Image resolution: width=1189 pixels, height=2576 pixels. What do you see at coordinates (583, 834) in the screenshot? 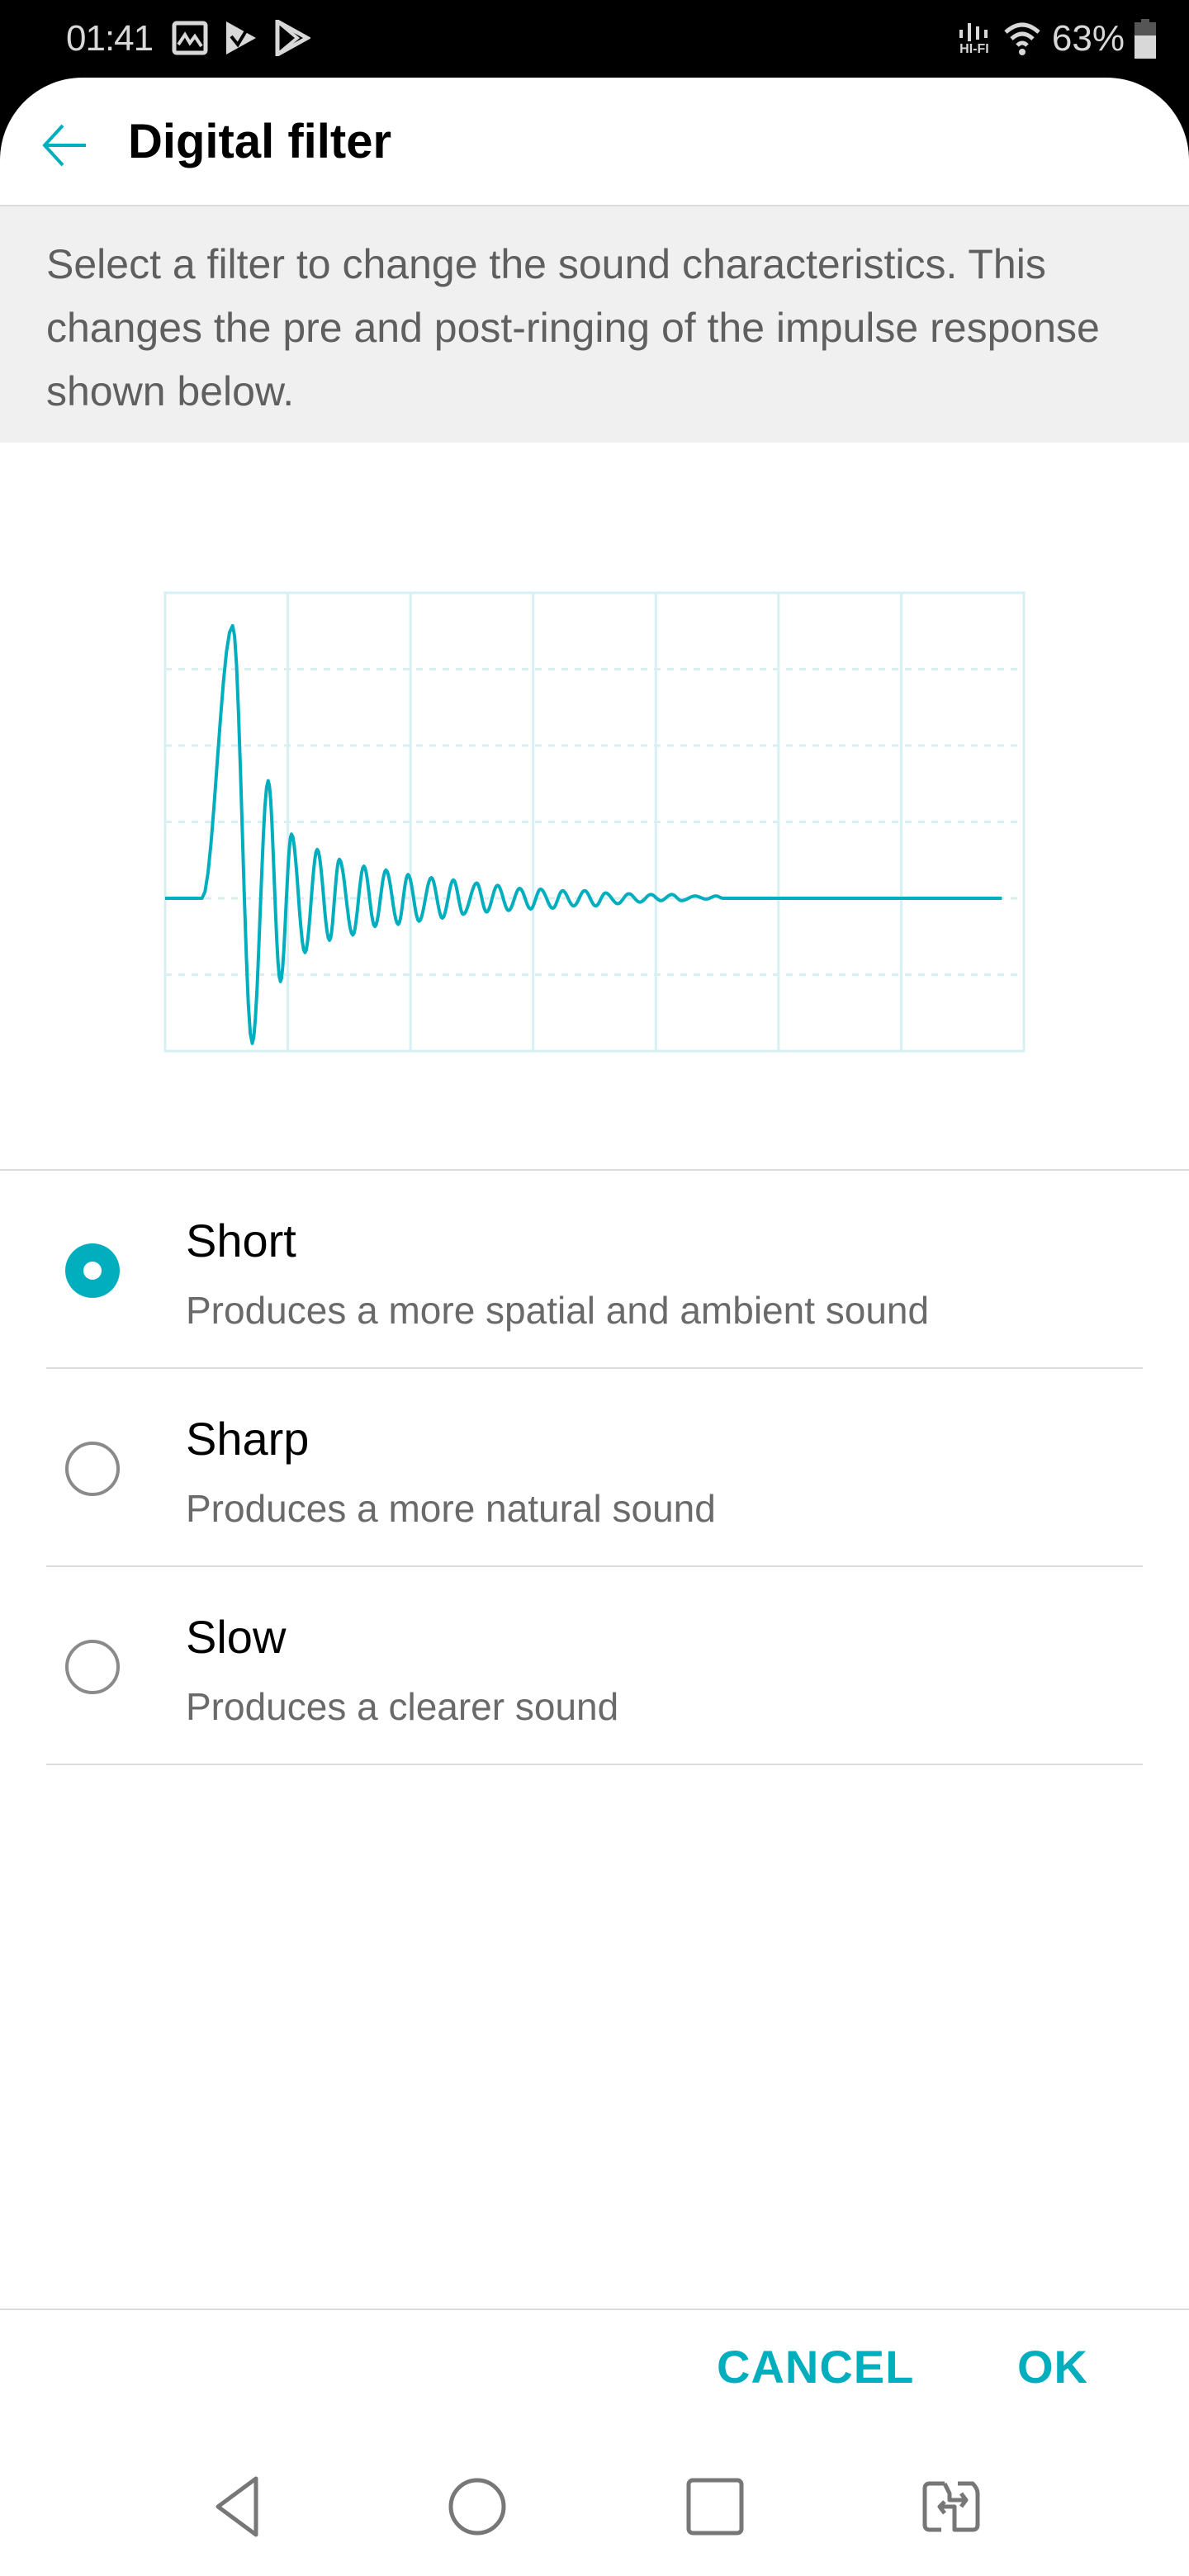
I see `impulse-response-line` at bounding box center [583, 834].